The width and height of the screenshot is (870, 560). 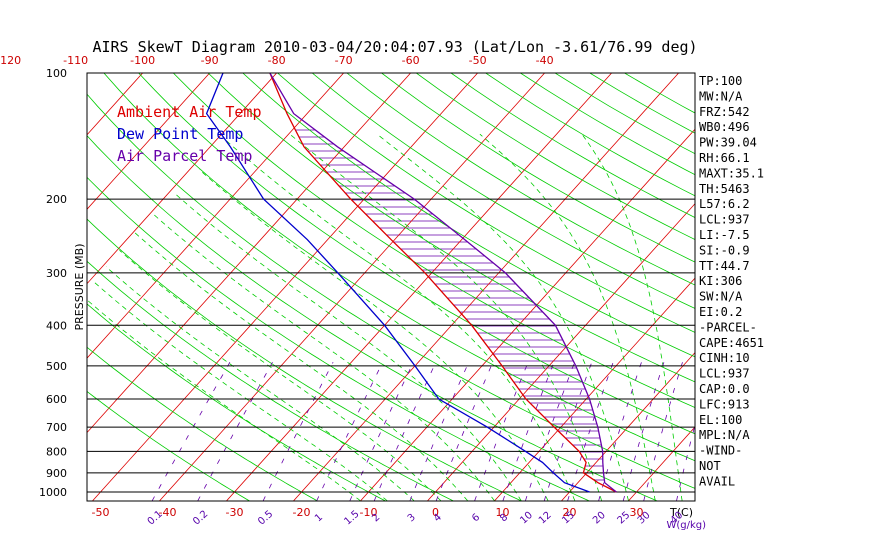 I want to click on pressure-tick-label: 700, so click(x=56, y=427).